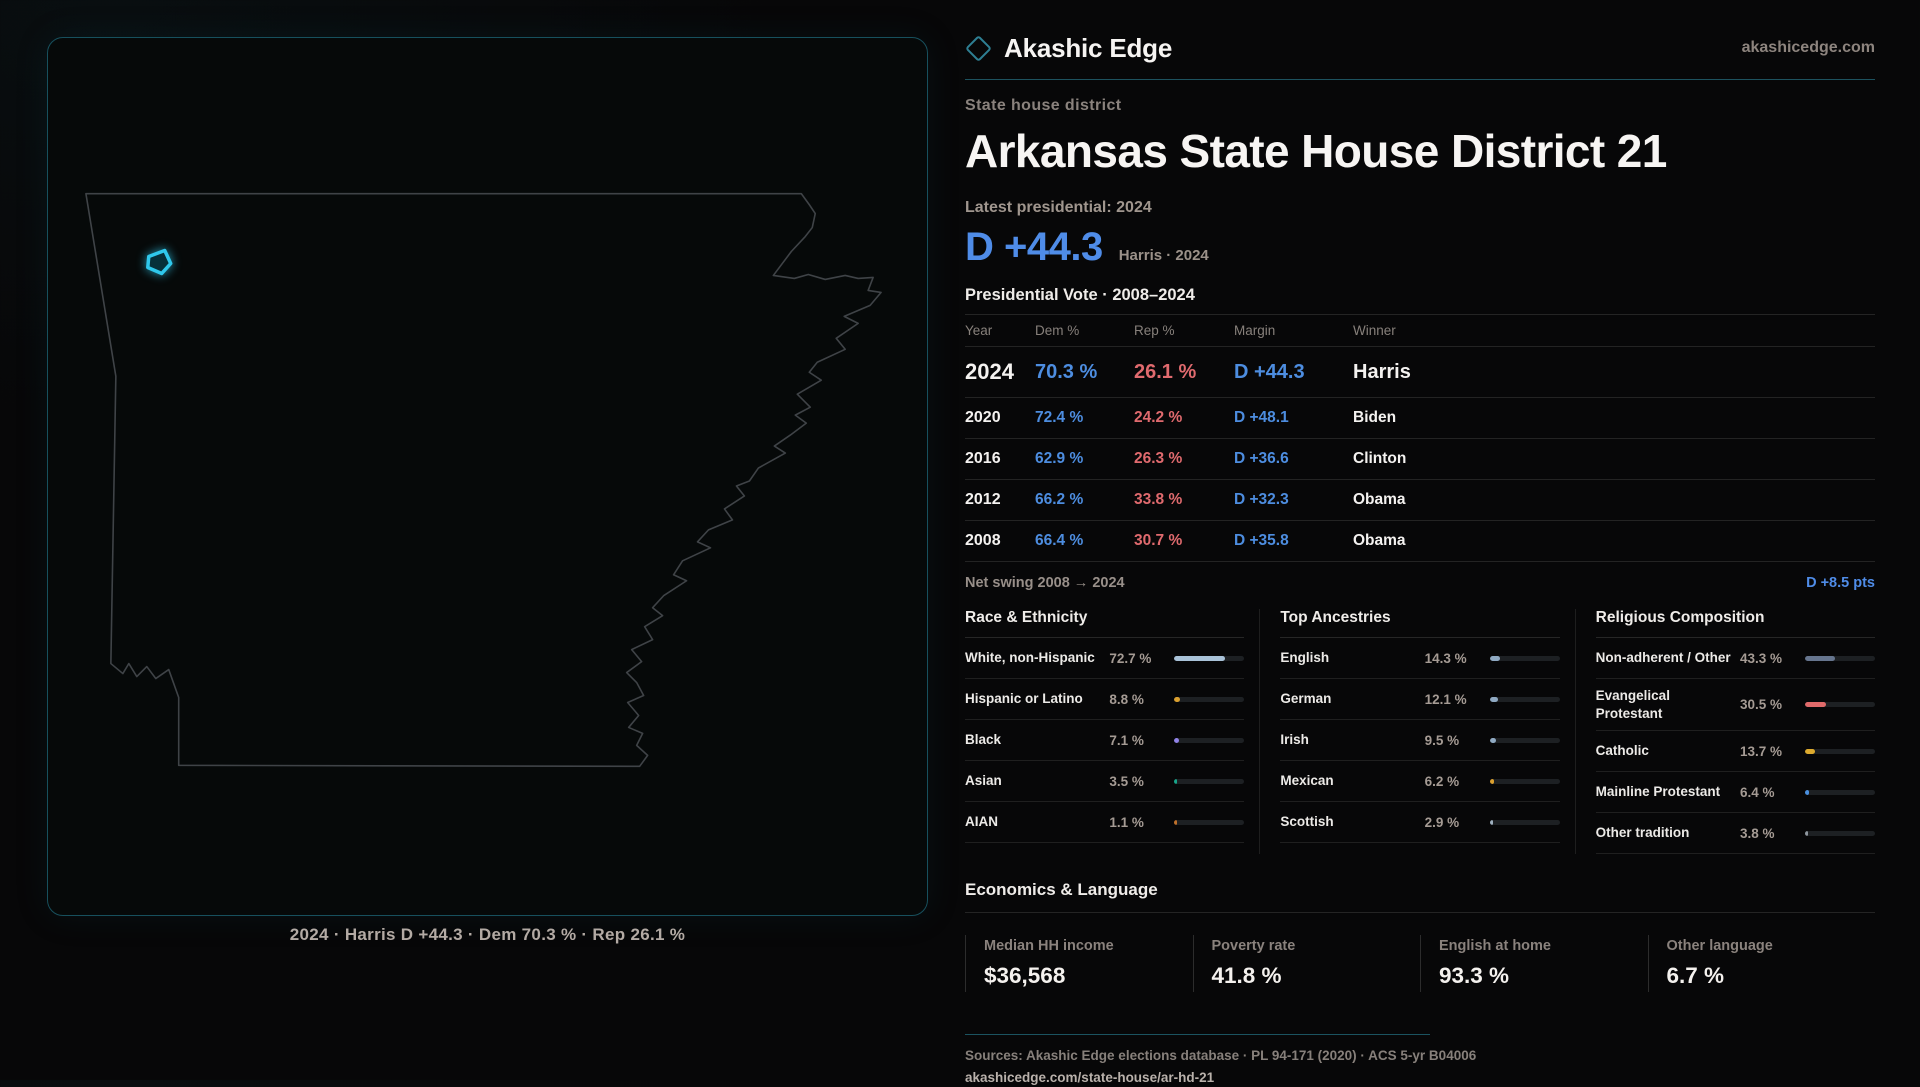 The height and width of the screenshot is (1087, 1920). I want to click on page-title: Arkansas State House District 21, so click(1316, 151).